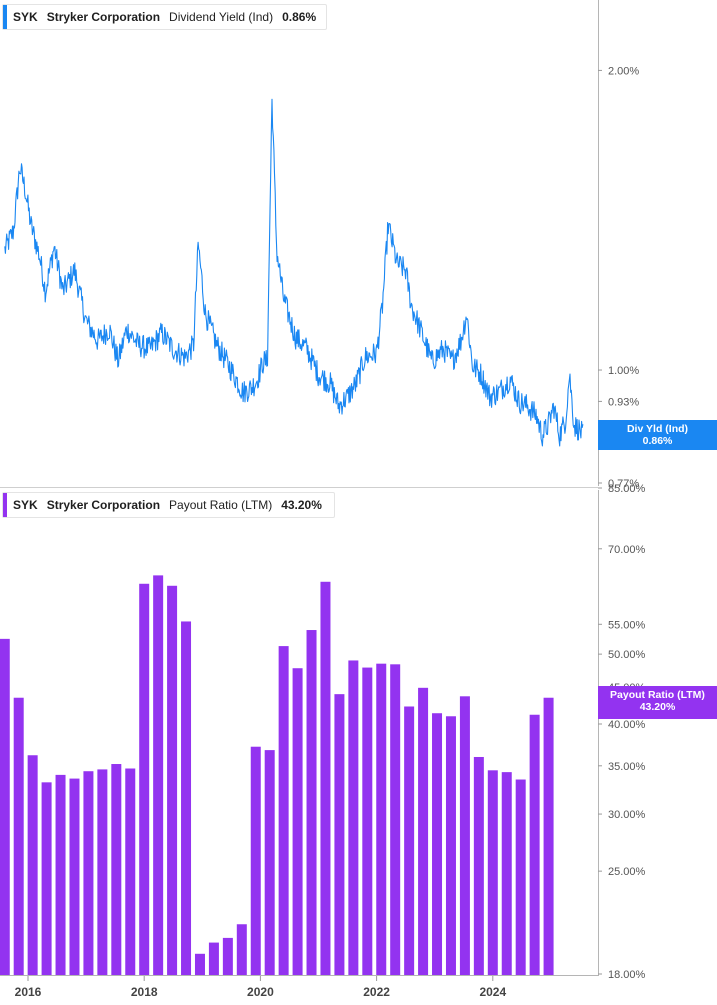 The width and height of the screenshot is (717, 1005). I want to click on y-tick-label: 50.00%, so click(627, 655).